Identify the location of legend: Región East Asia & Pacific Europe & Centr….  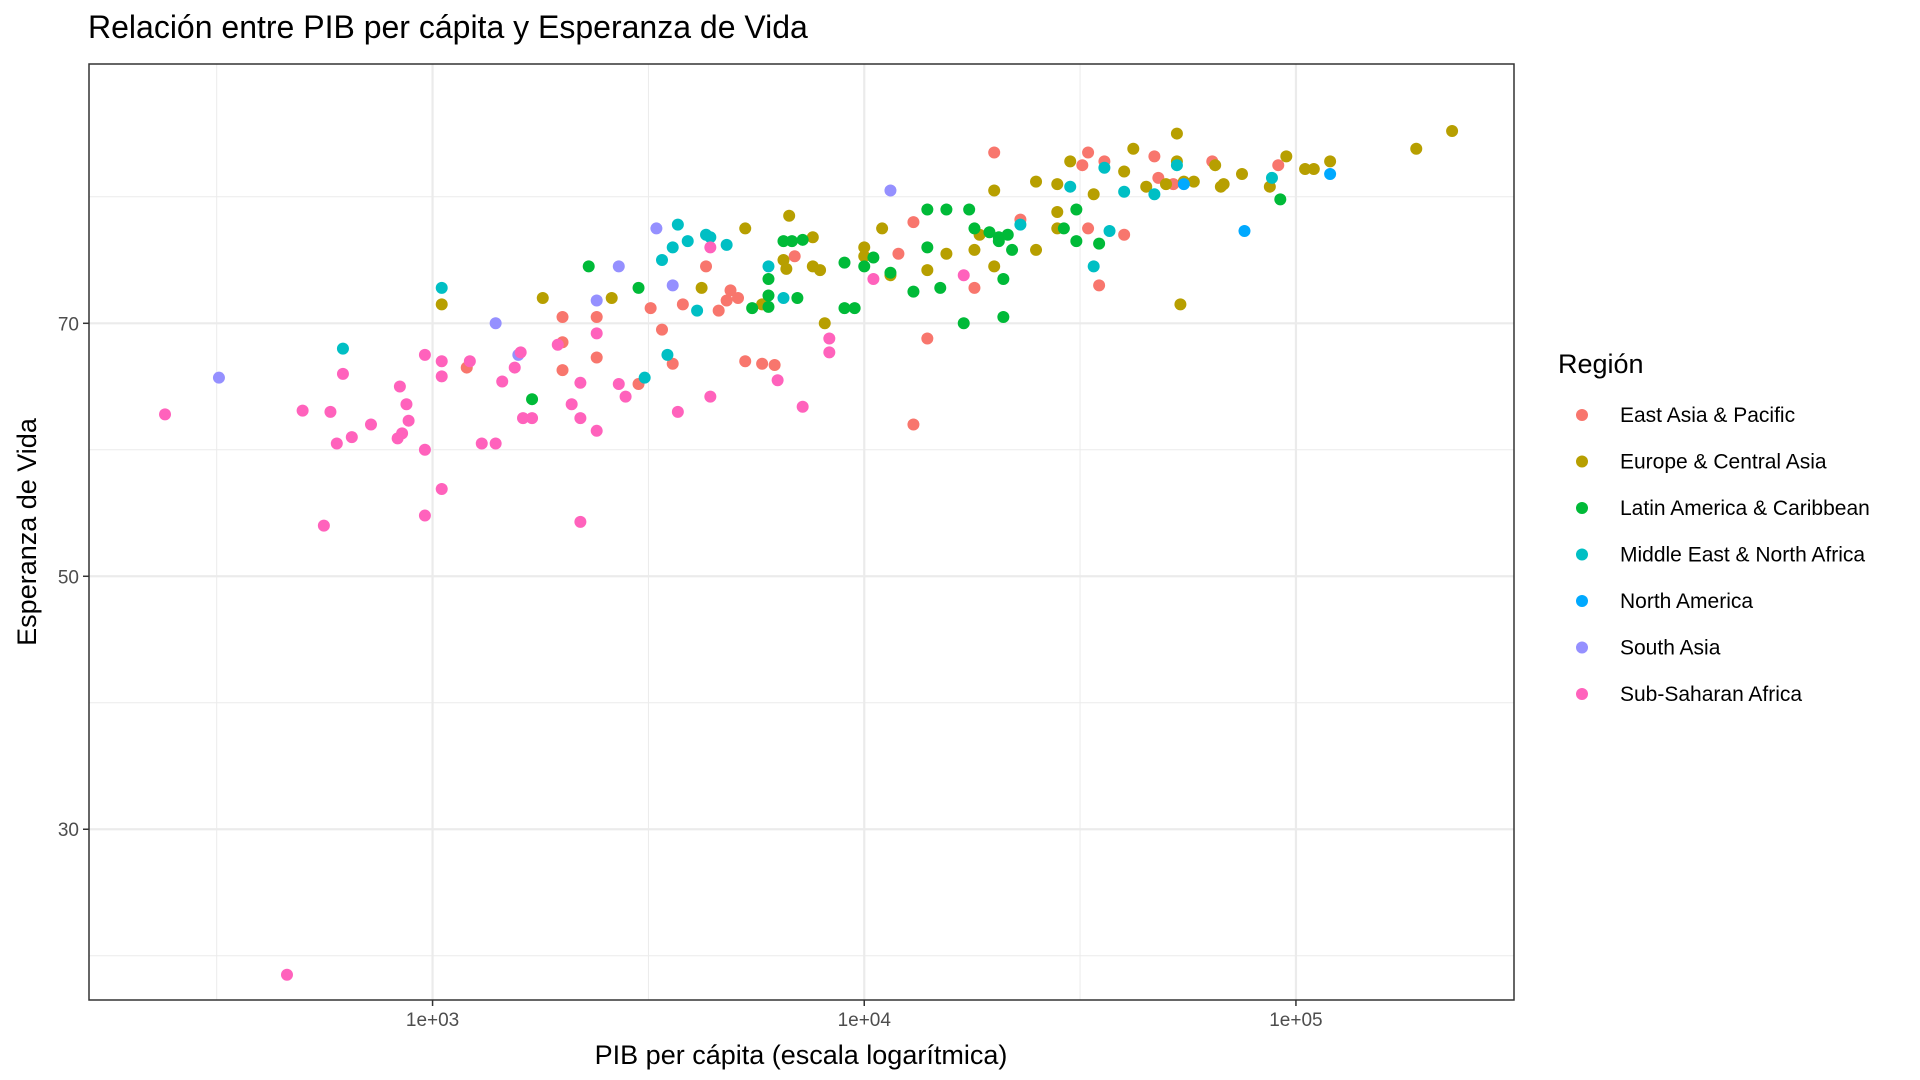
(1714, 527).